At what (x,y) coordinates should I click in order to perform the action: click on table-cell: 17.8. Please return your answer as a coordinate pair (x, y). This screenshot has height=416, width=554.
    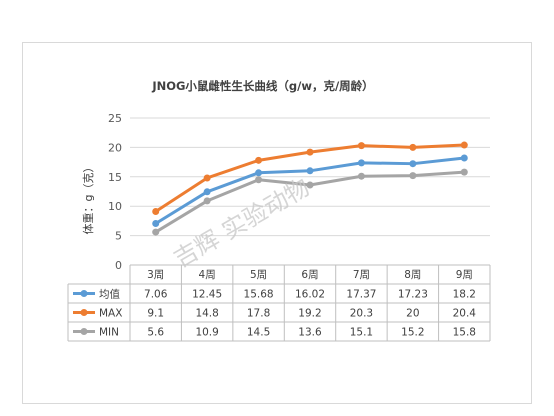
    Looking at the image, I should click on (258, 314).